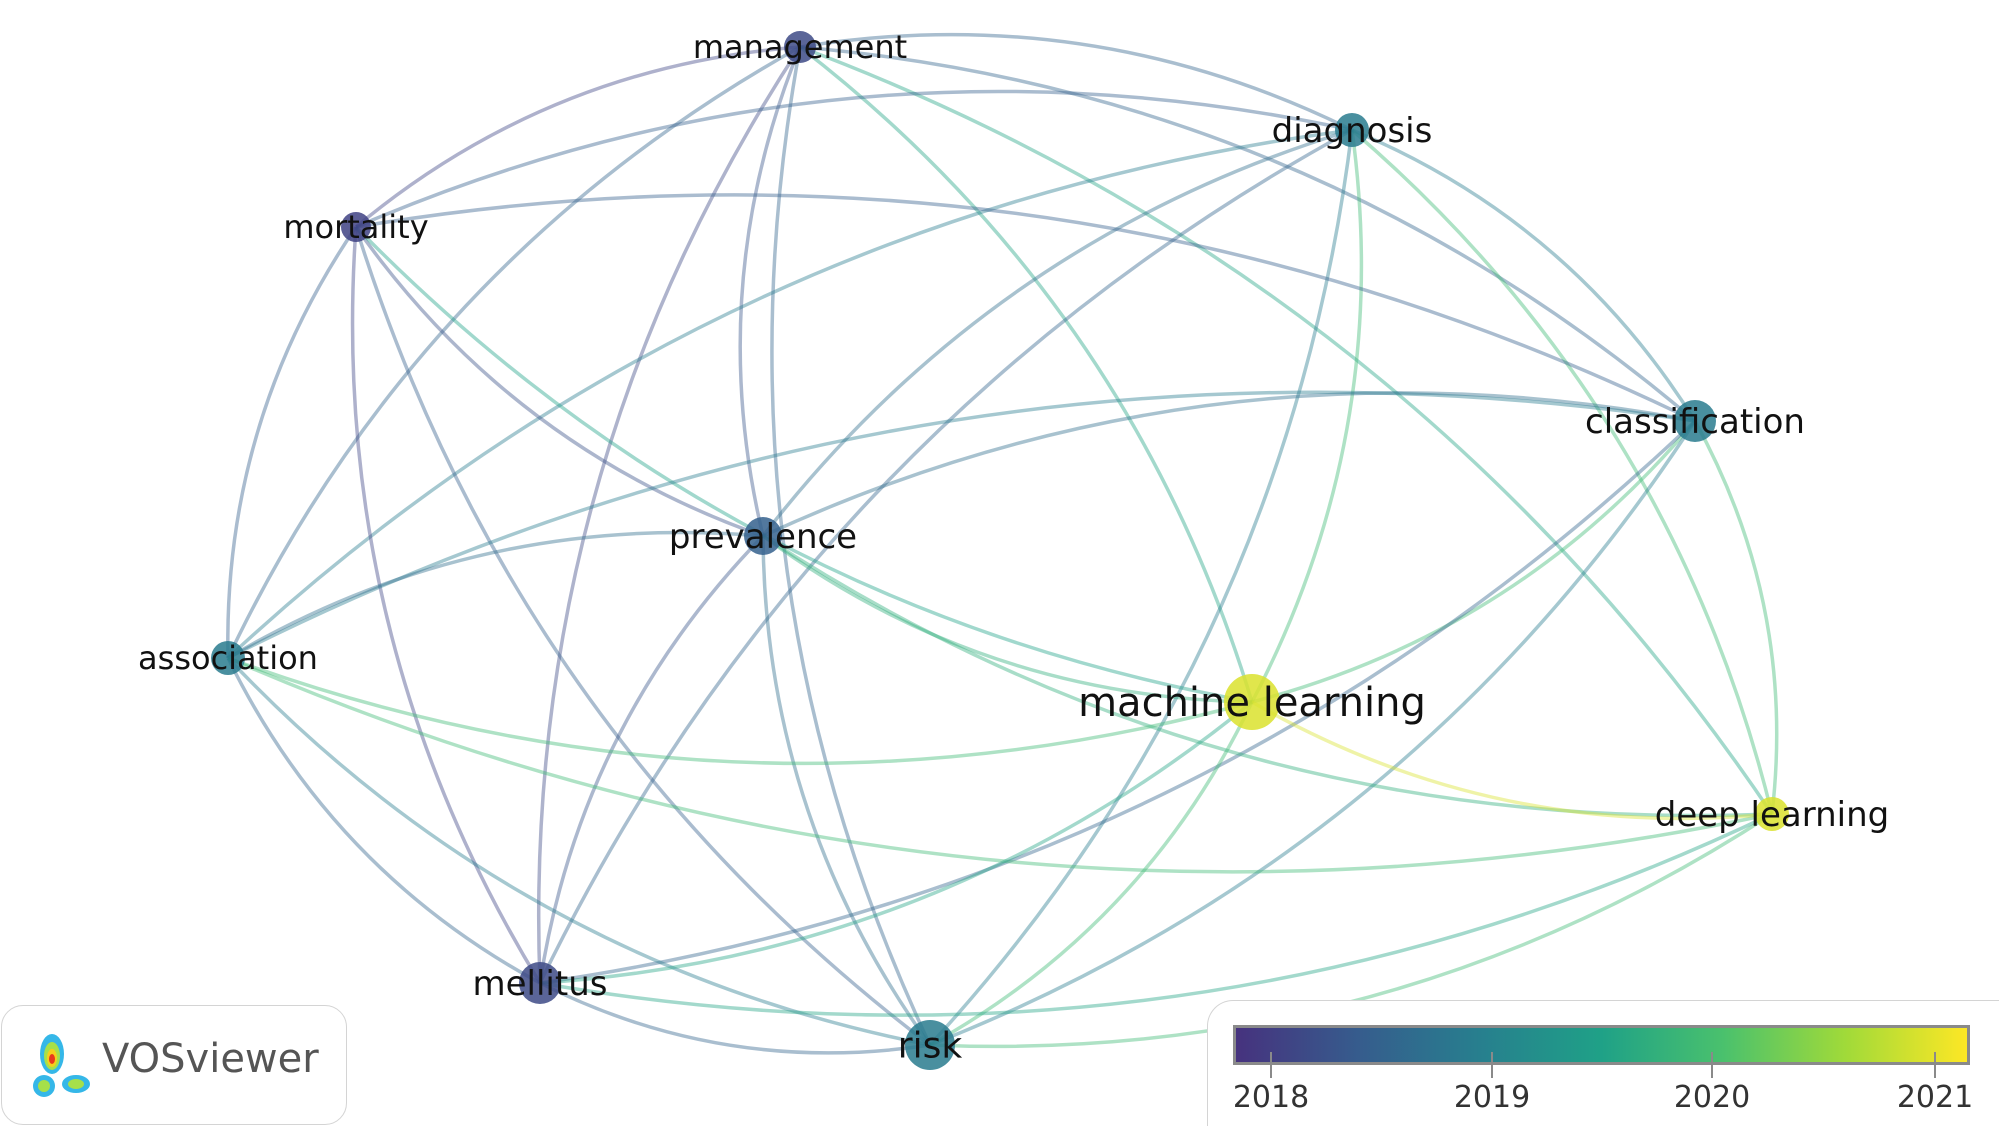 Image resolution: width=2000 pixels, height=1126 pixels. I want to click on link-mellitus-risk, so click(735, 1018).